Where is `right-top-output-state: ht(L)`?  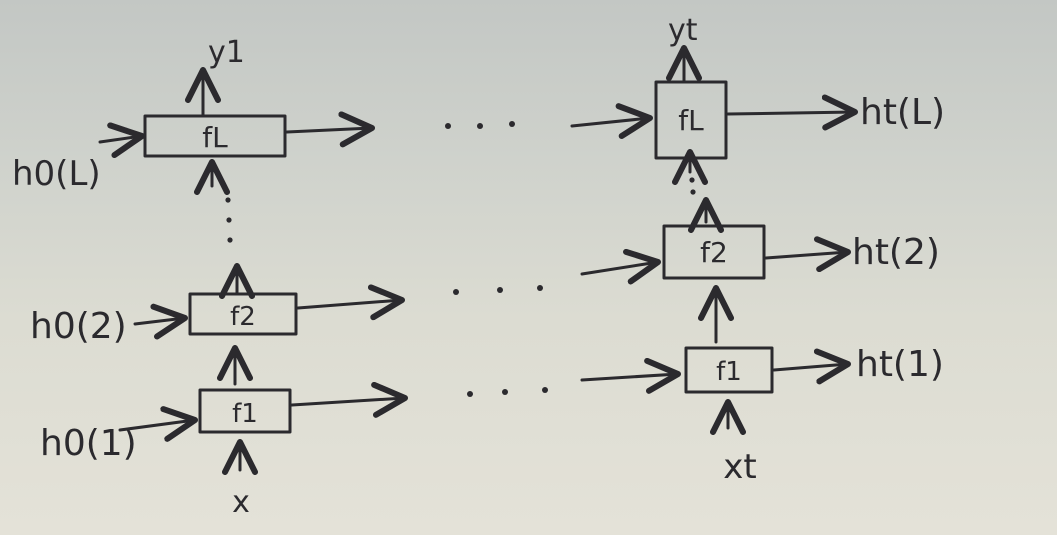
right-top-output-state: ht(L) is located at coordinates (902, 112).